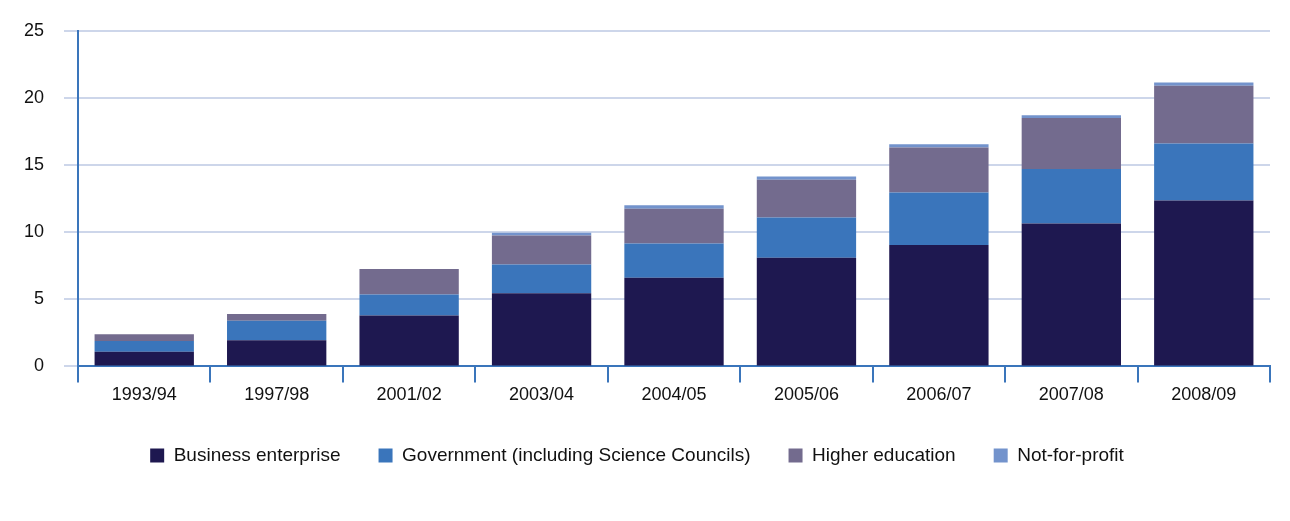  I want to click on legend-label: Not-for-profit, so click(1071, 454).